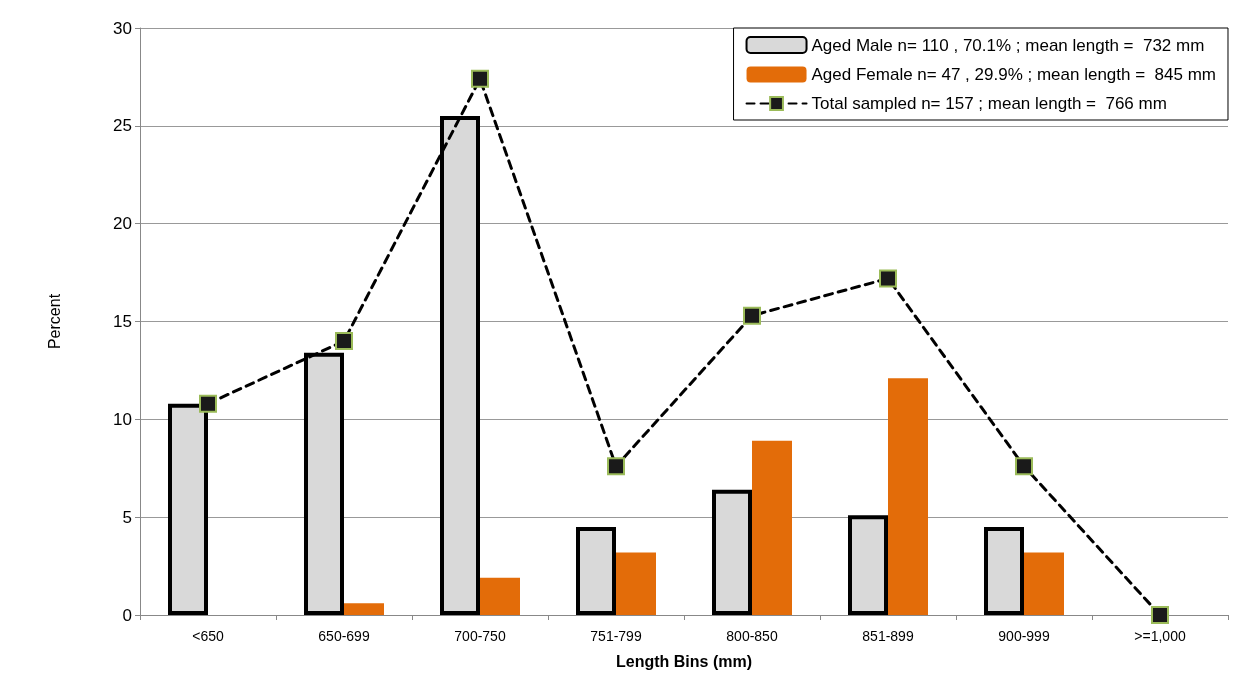  I want to click on y-tick-label: 5, so click(127, 517).